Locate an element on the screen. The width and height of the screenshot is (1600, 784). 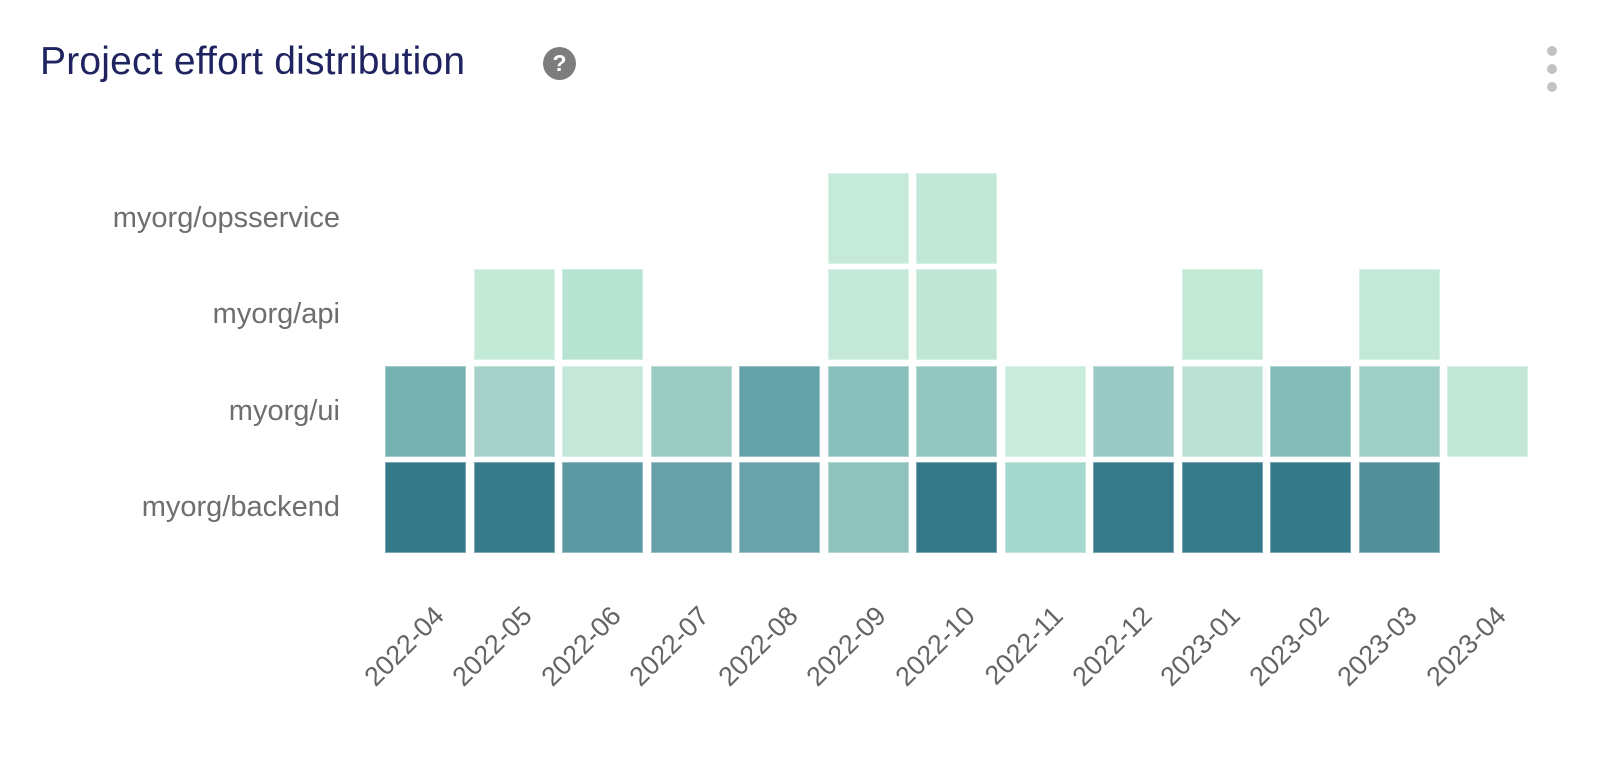
x-axis-label: 2022-04 is located at coordinates (404, 646).